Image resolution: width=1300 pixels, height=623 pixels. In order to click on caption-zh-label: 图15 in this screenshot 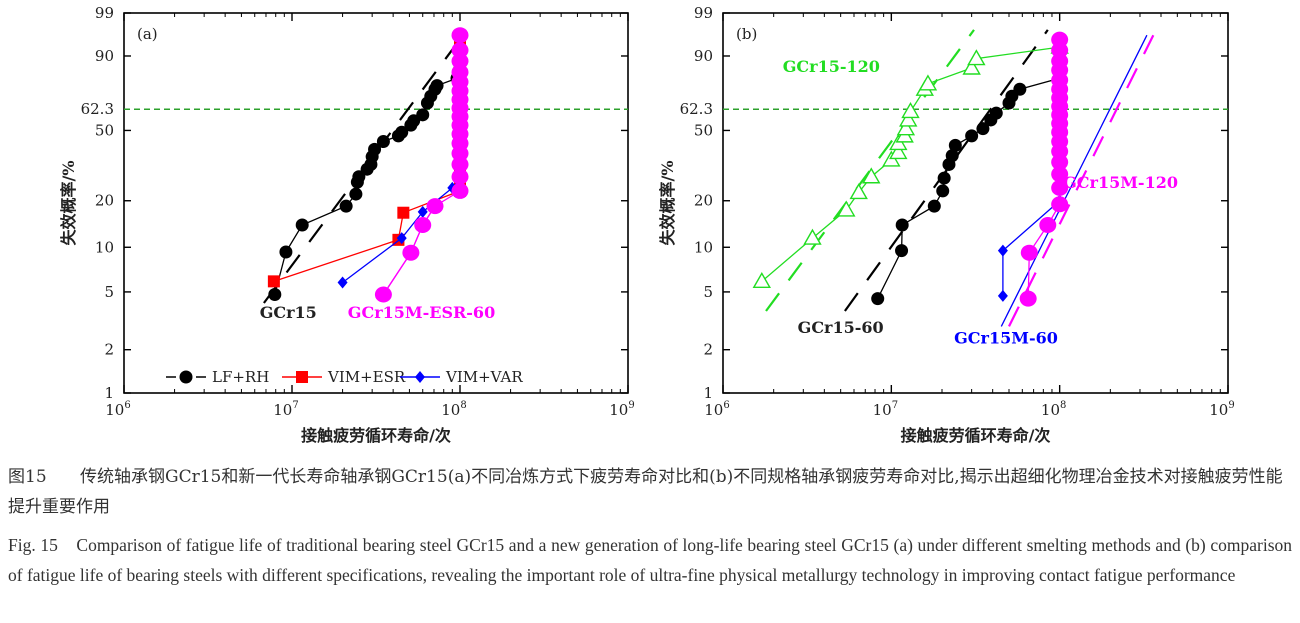, I will do `click(27, 477)`.